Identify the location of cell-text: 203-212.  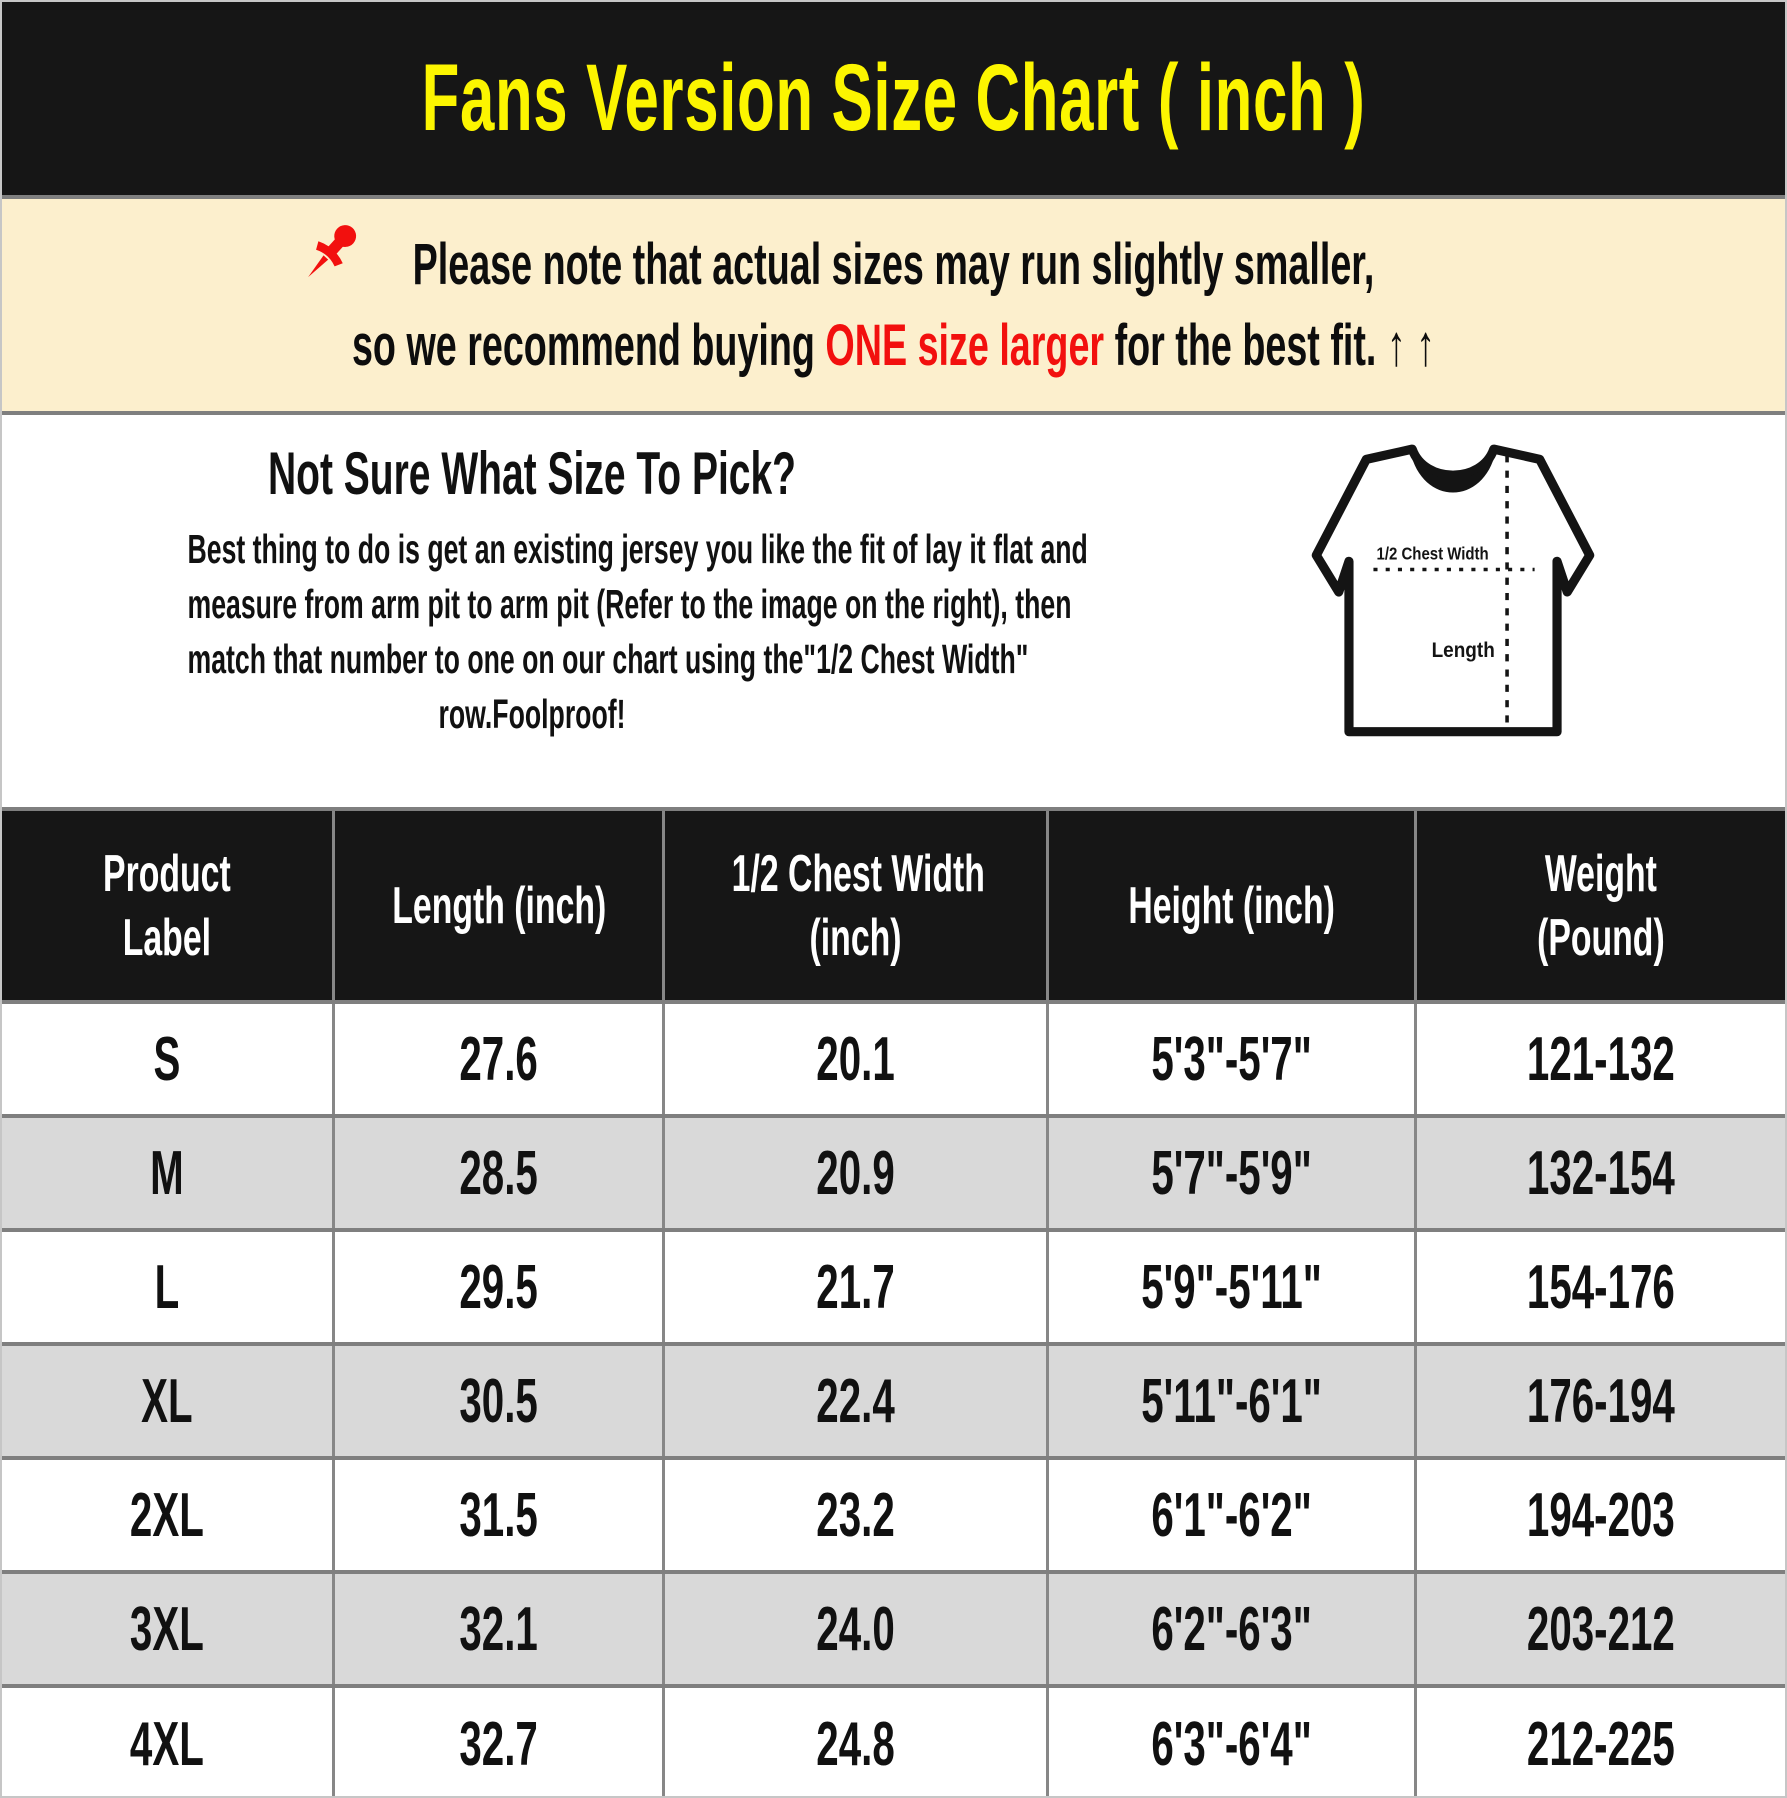
(1601, 1629).